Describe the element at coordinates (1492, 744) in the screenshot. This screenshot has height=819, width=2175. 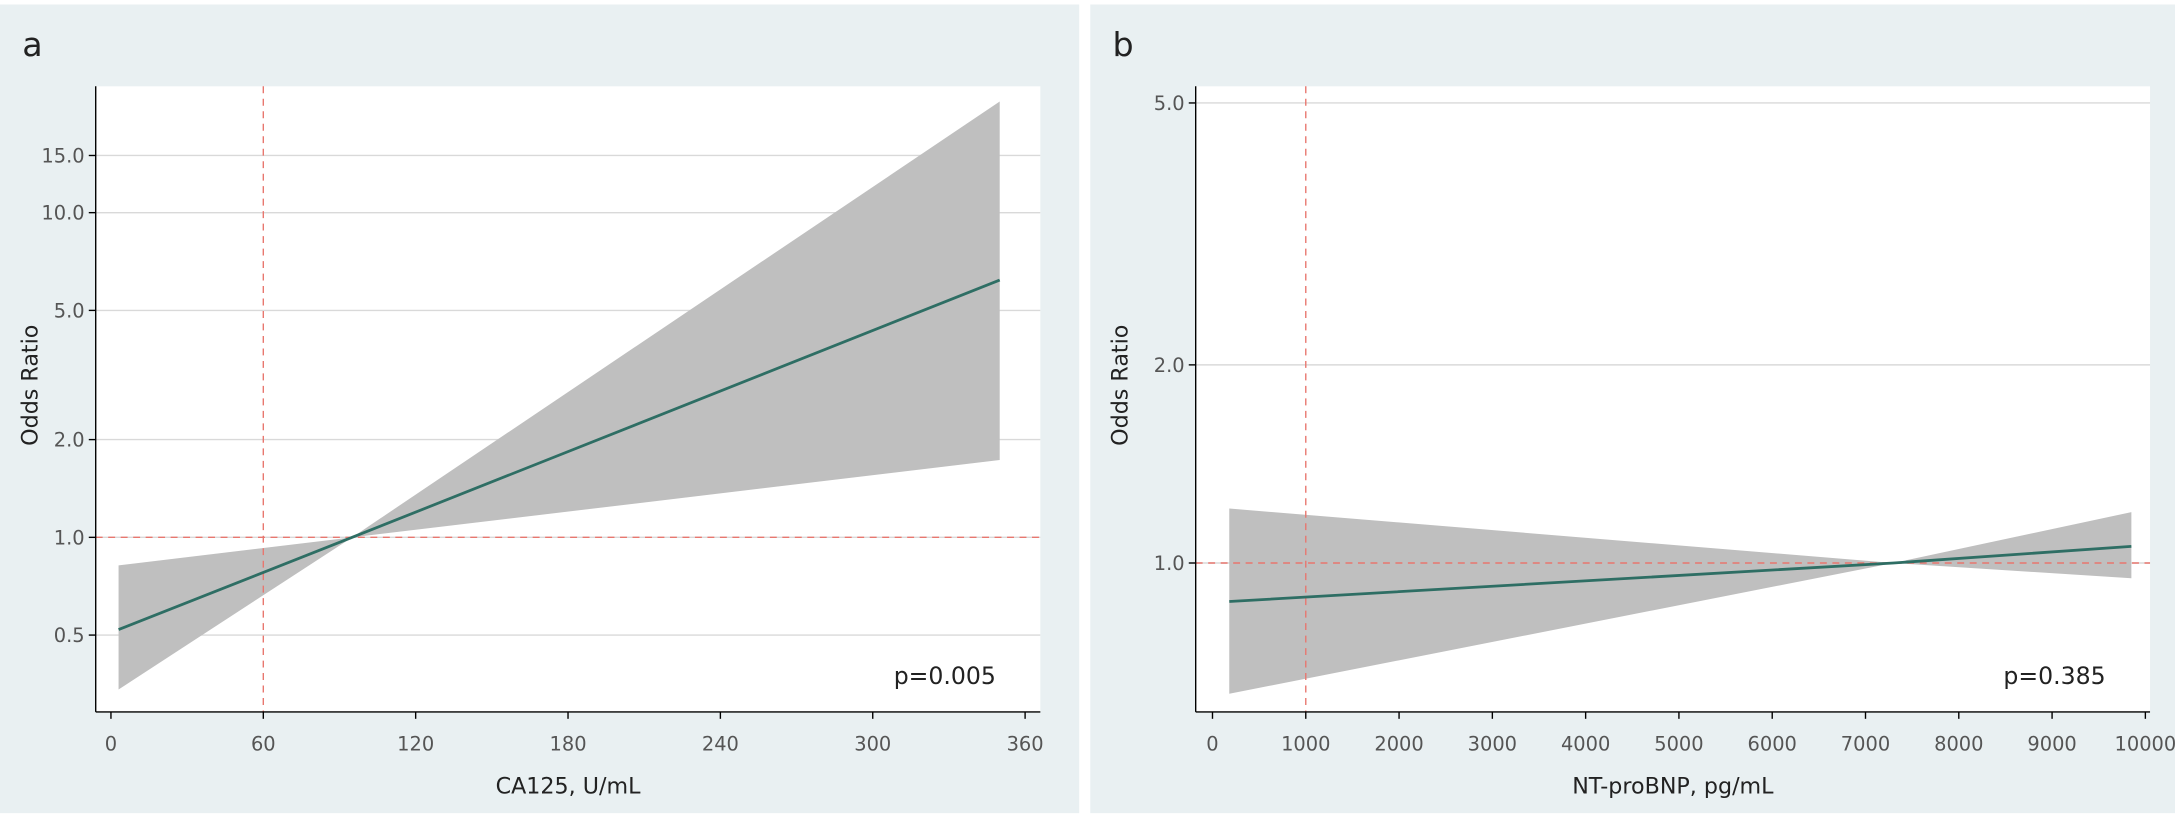
I see `x-tick-label: 3000` at that location.